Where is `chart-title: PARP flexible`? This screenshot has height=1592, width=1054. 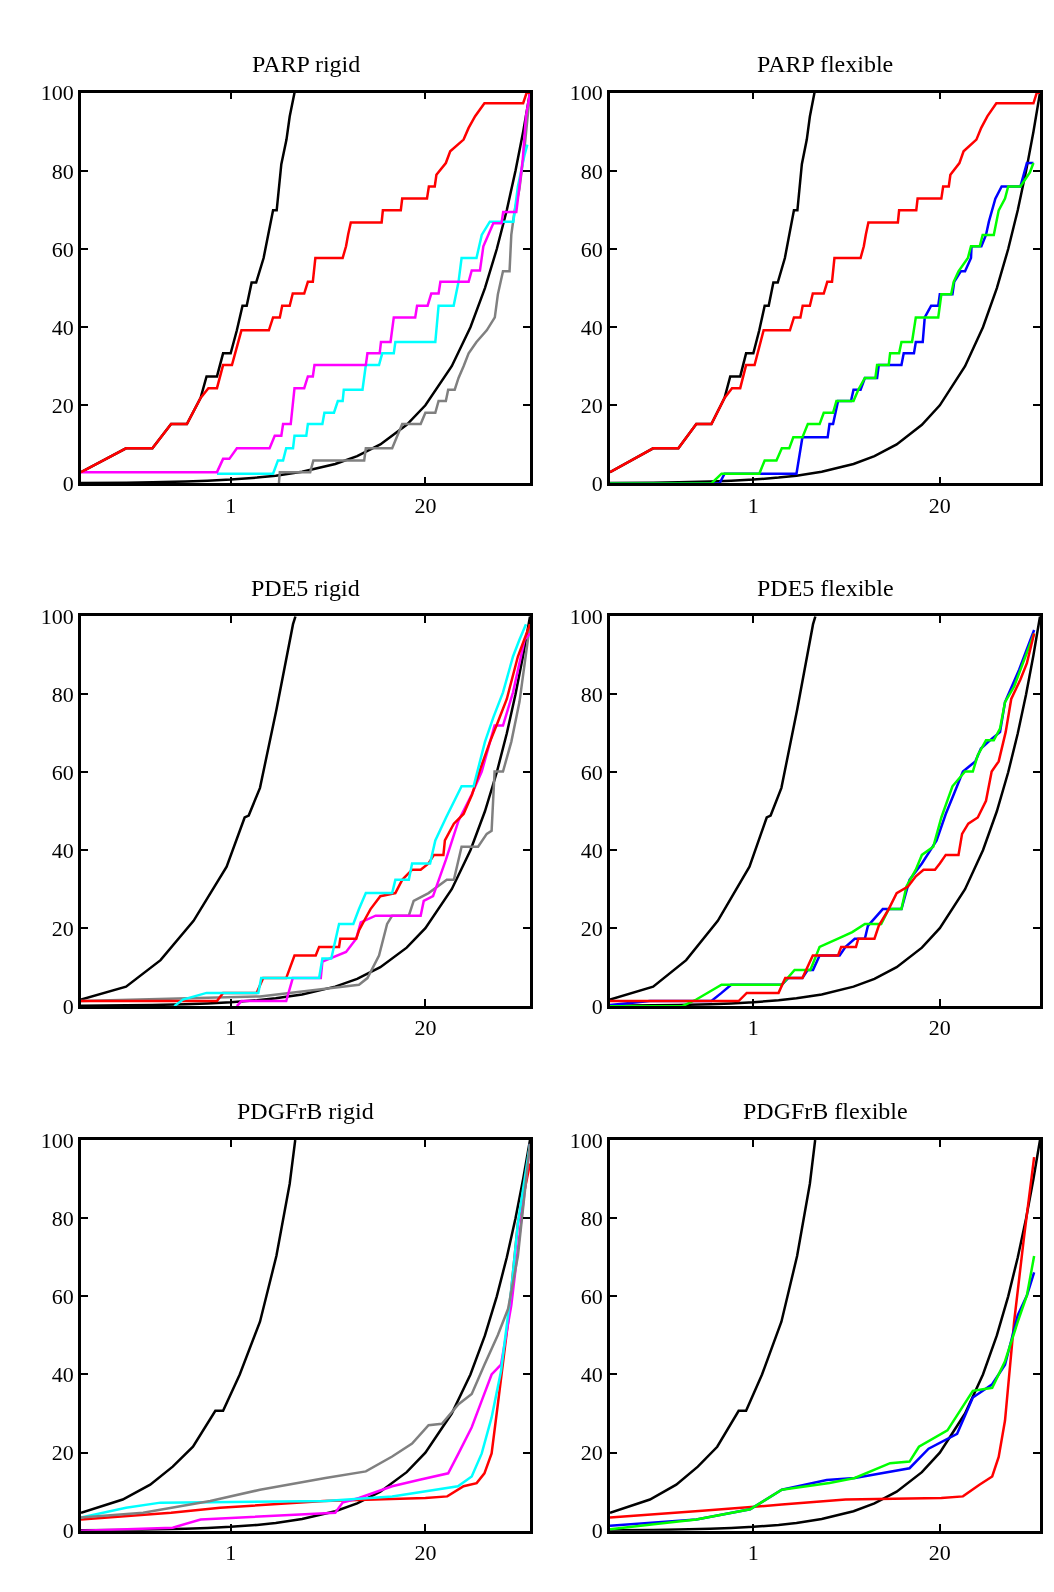
chart-title: PARP flexible is located at coordinates (825, 64).